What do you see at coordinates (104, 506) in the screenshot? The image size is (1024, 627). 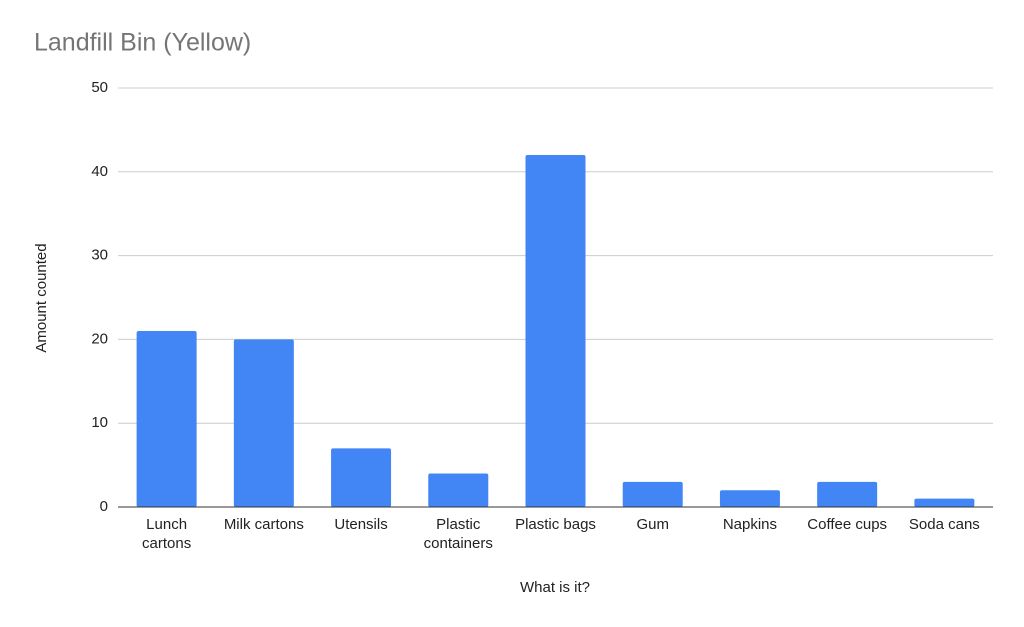 I see `y-tick-label: 0` at bounding box center [104, 506].